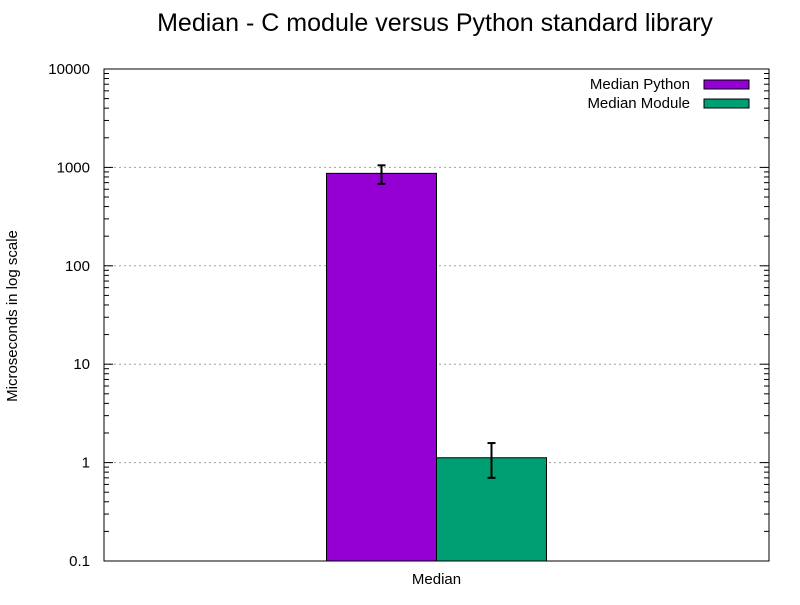  Describe the element at coordinates (436, 579) in the screenshot. I see `x-tick-label: Median` at that location.